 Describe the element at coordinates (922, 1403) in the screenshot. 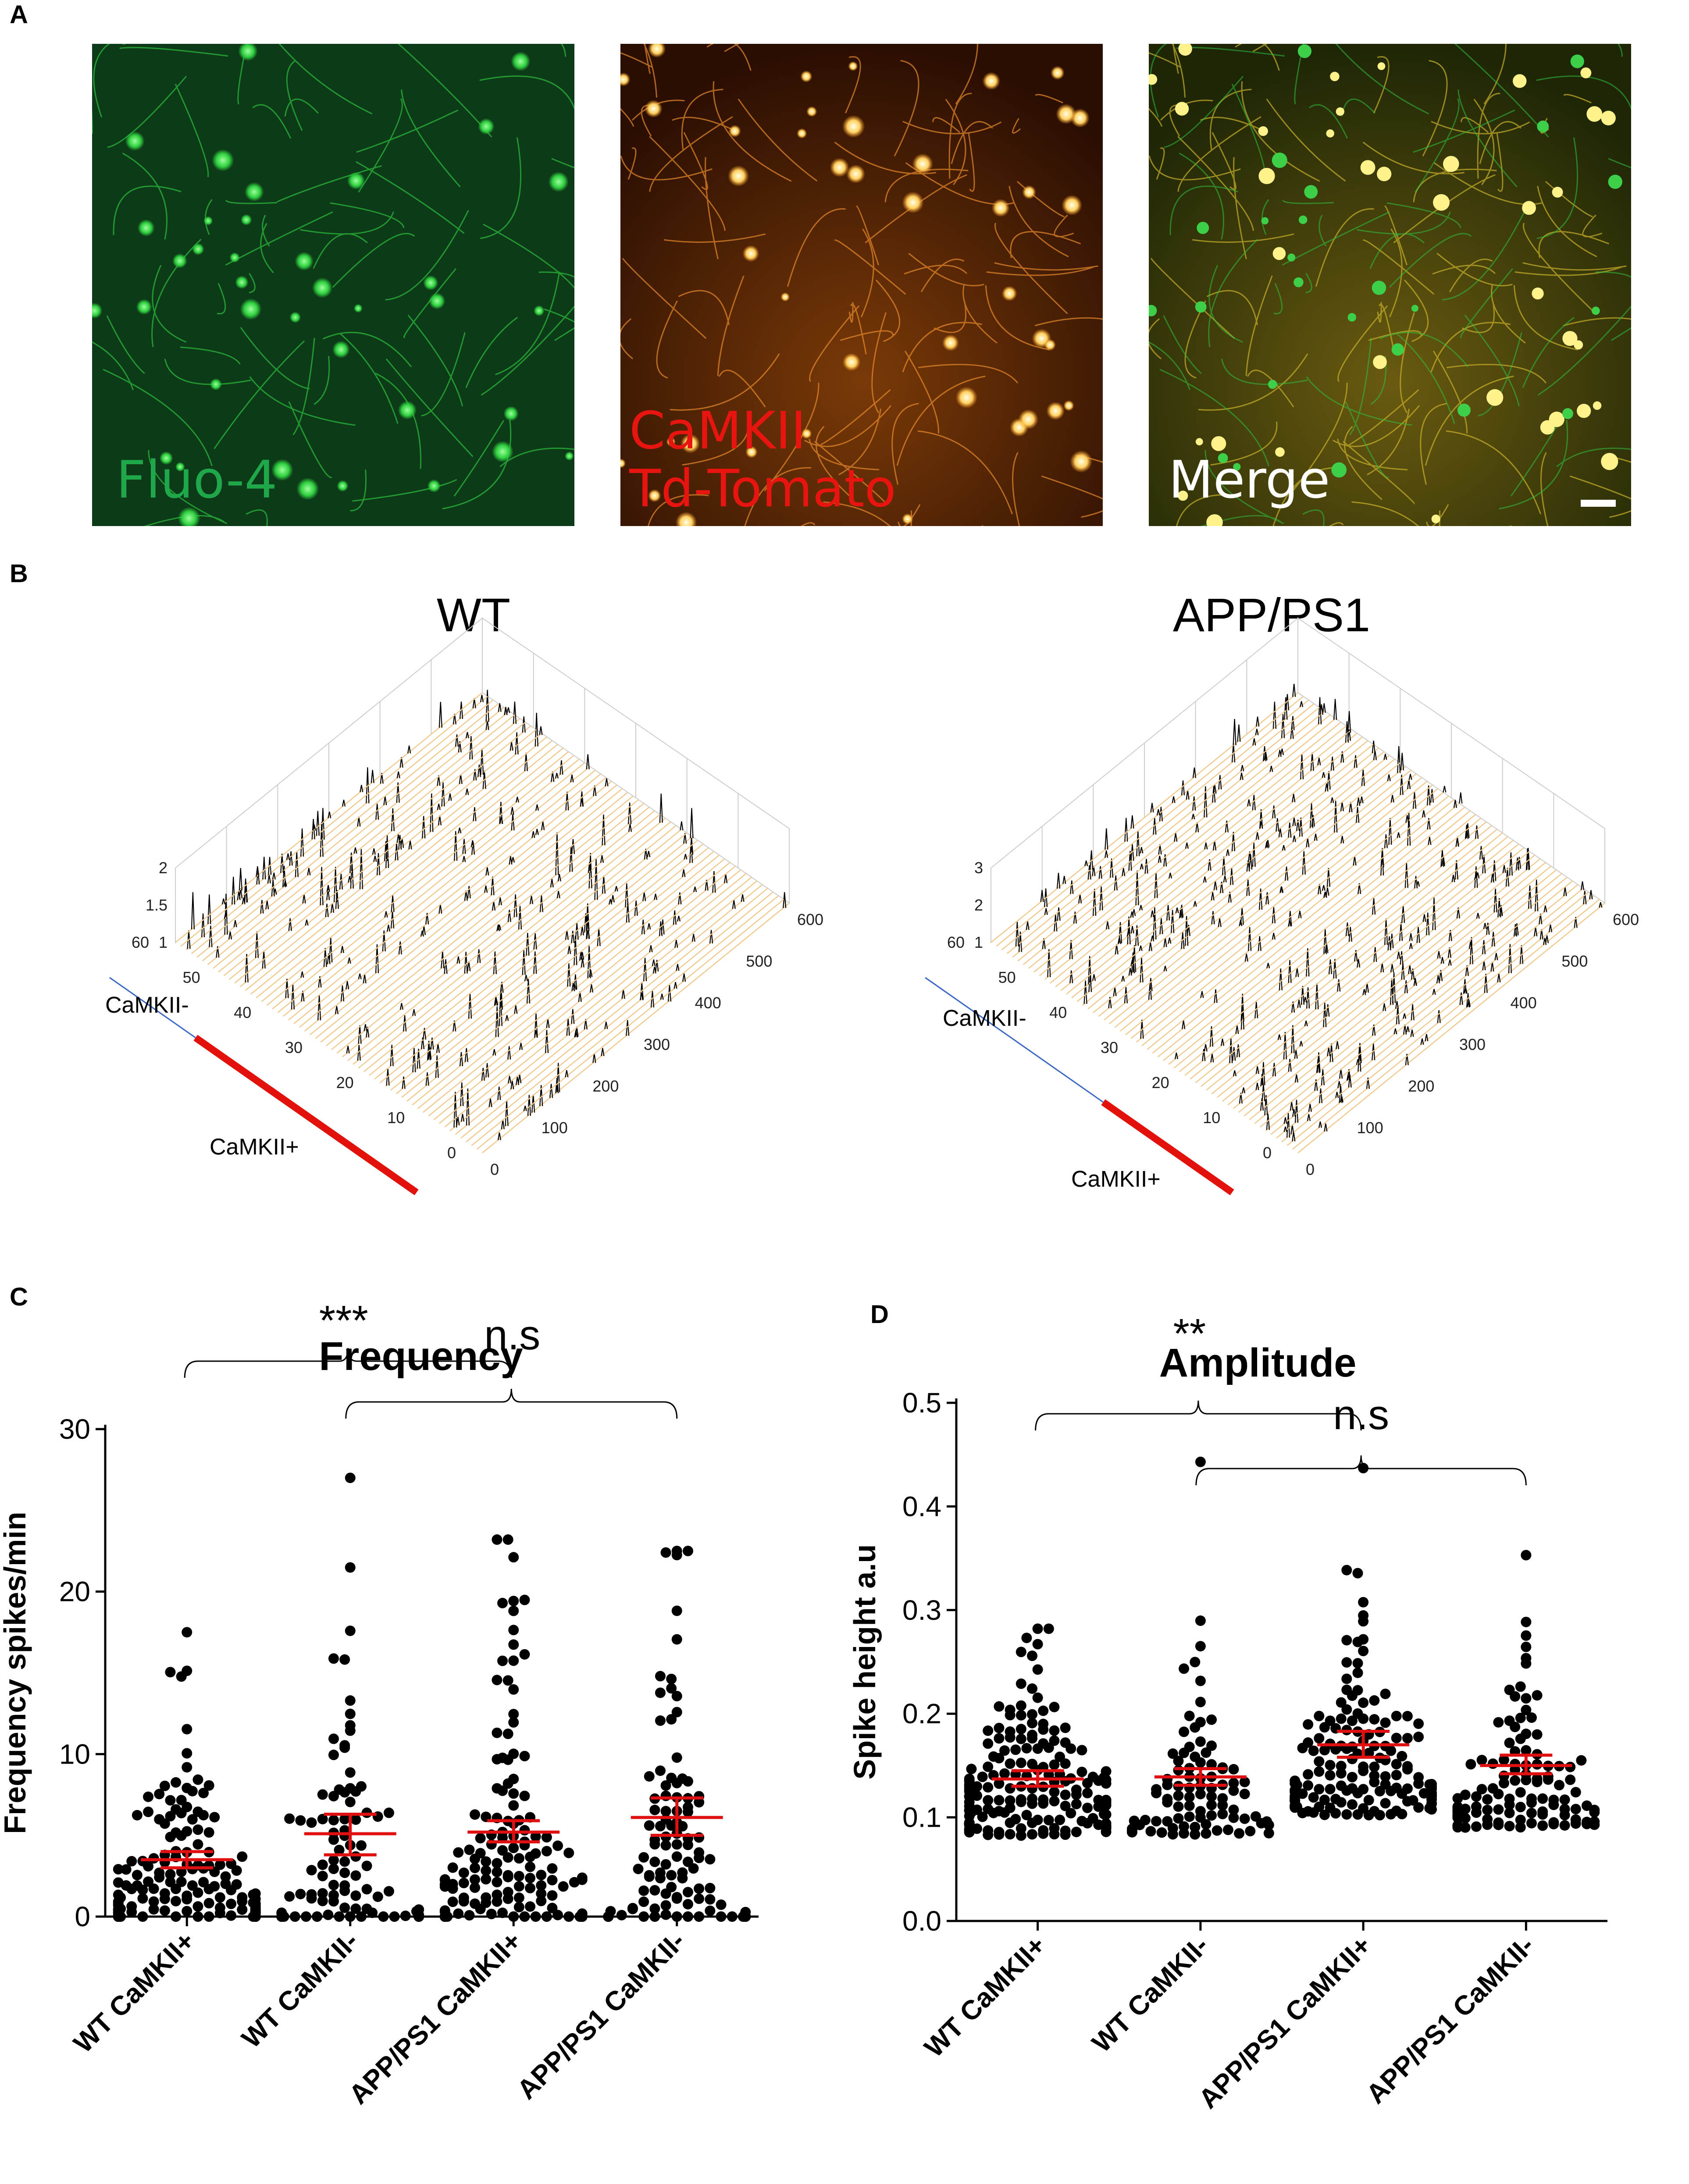

I see `y-tick-label: 0.5` at that location.